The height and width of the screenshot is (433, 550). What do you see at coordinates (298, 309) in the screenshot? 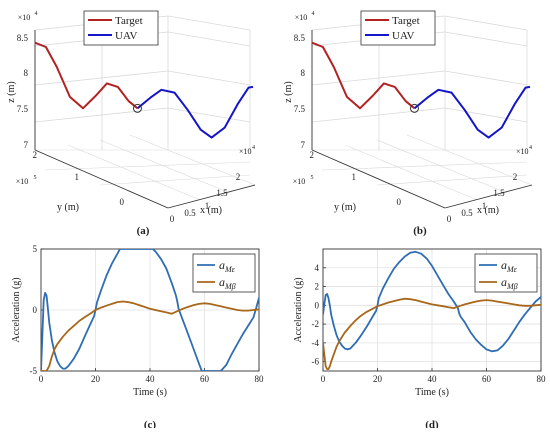
I see `y-axis-label: Acceleration (g)` at bounding box center [298, 309].